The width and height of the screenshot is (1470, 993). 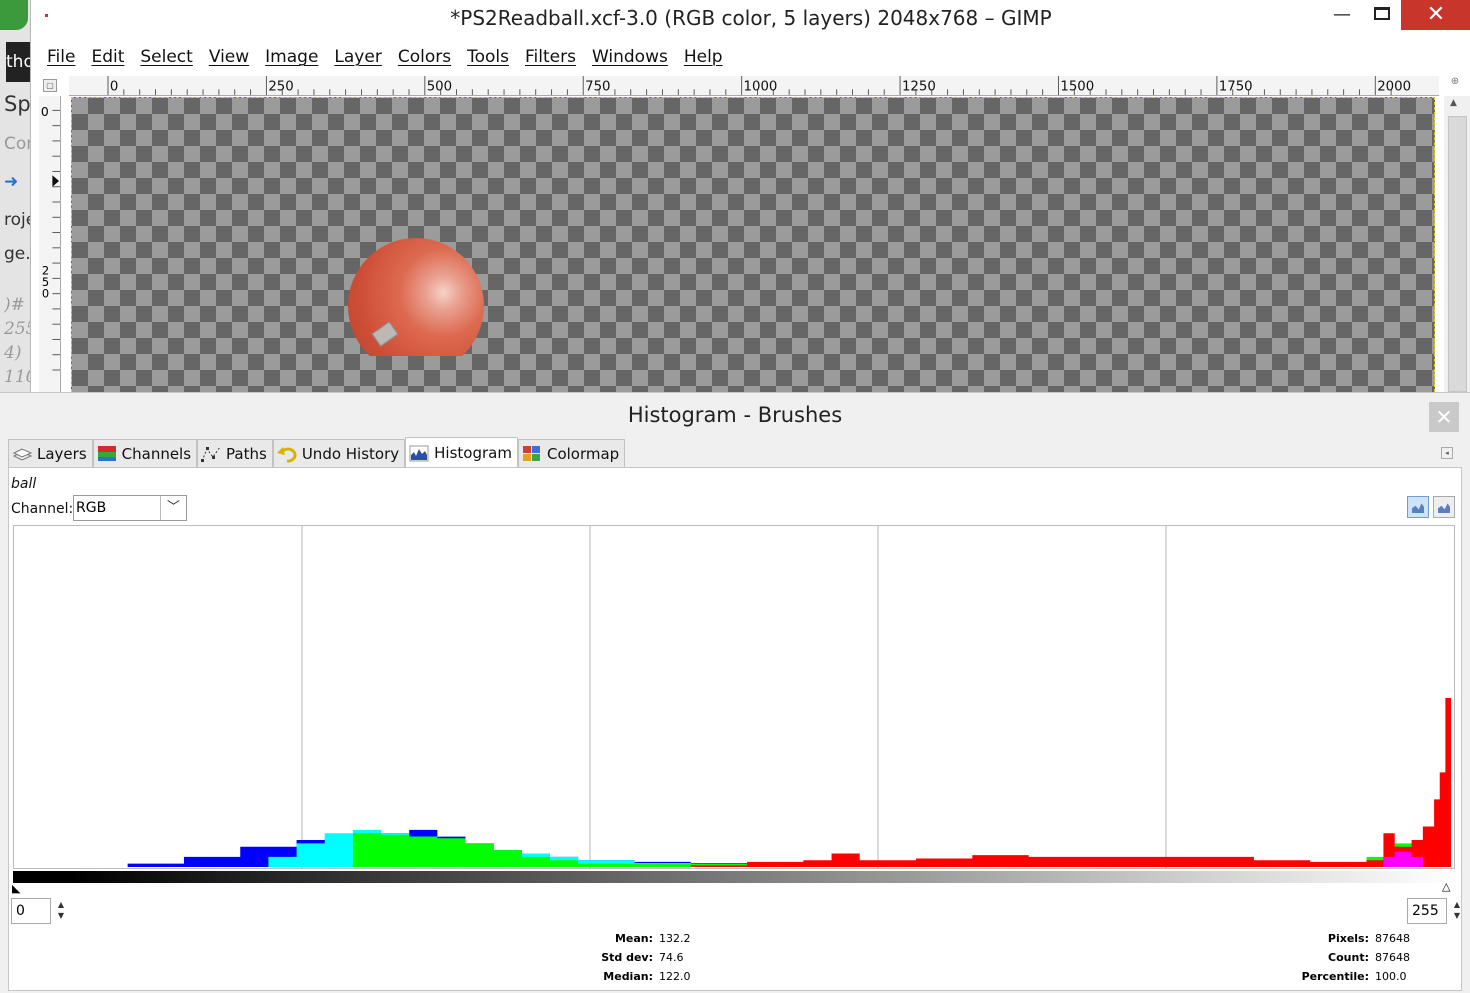 I want to click on menu-tools: Tools, so click(x=488, y=57).